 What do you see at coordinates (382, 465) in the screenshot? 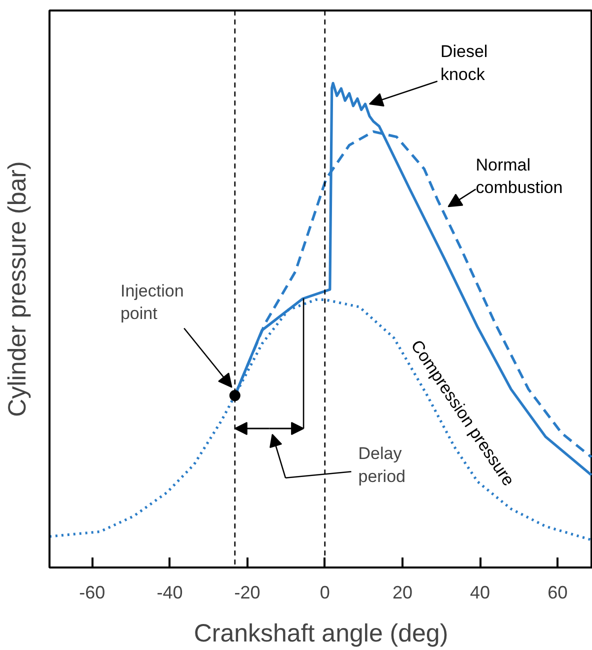
I see `annotation: Delay period` at bounding box center [382, 465].